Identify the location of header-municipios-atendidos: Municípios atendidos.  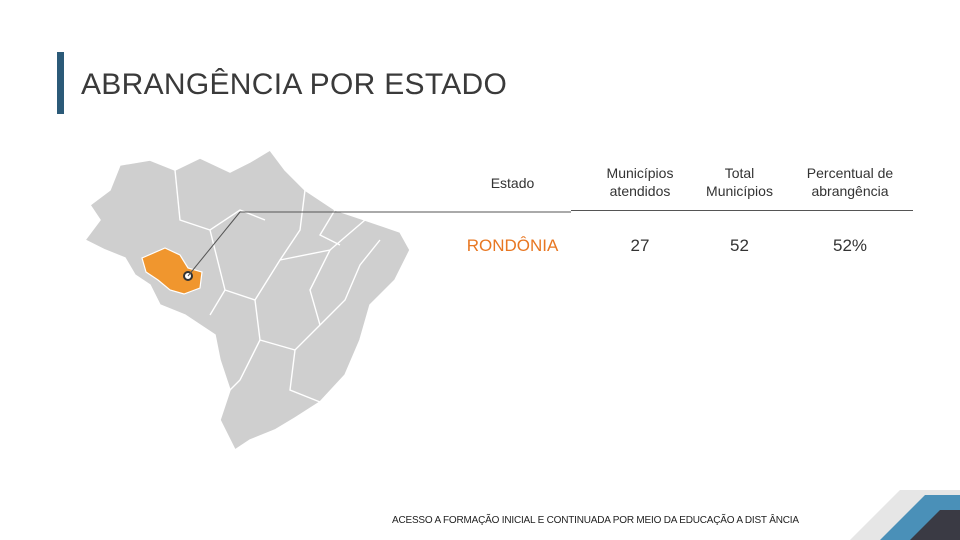
(640, 182).